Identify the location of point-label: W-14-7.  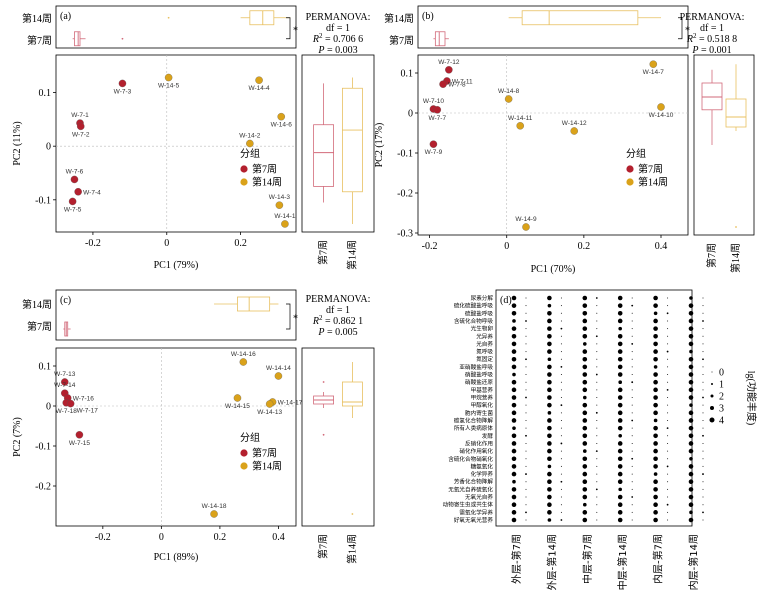
(654, 72).